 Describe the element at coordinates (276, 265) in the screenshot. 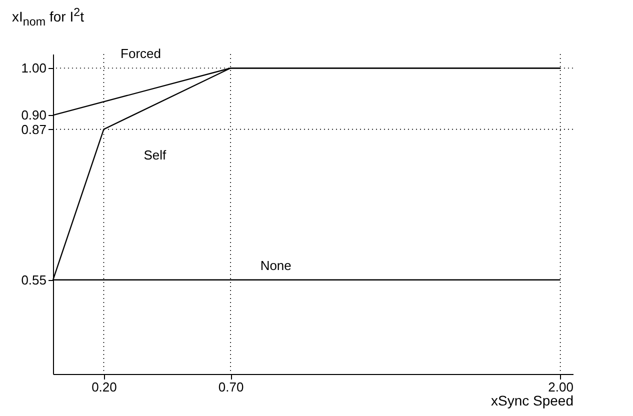

I see `series-label: None` at that location.